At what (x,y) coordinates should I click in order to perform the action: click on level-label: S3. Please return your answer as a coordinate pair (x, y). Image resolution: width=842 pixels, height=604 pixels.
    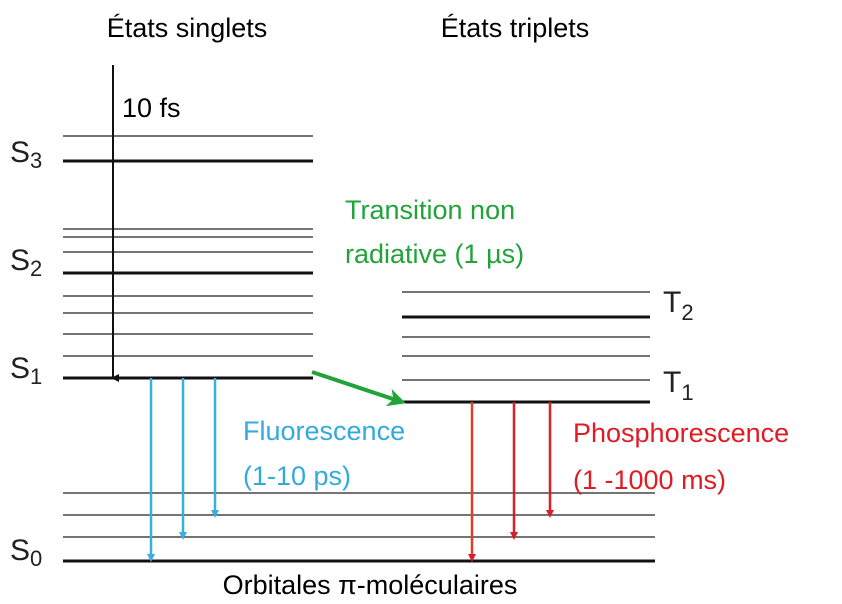
    Looking at the image, I should click on (26, 154).